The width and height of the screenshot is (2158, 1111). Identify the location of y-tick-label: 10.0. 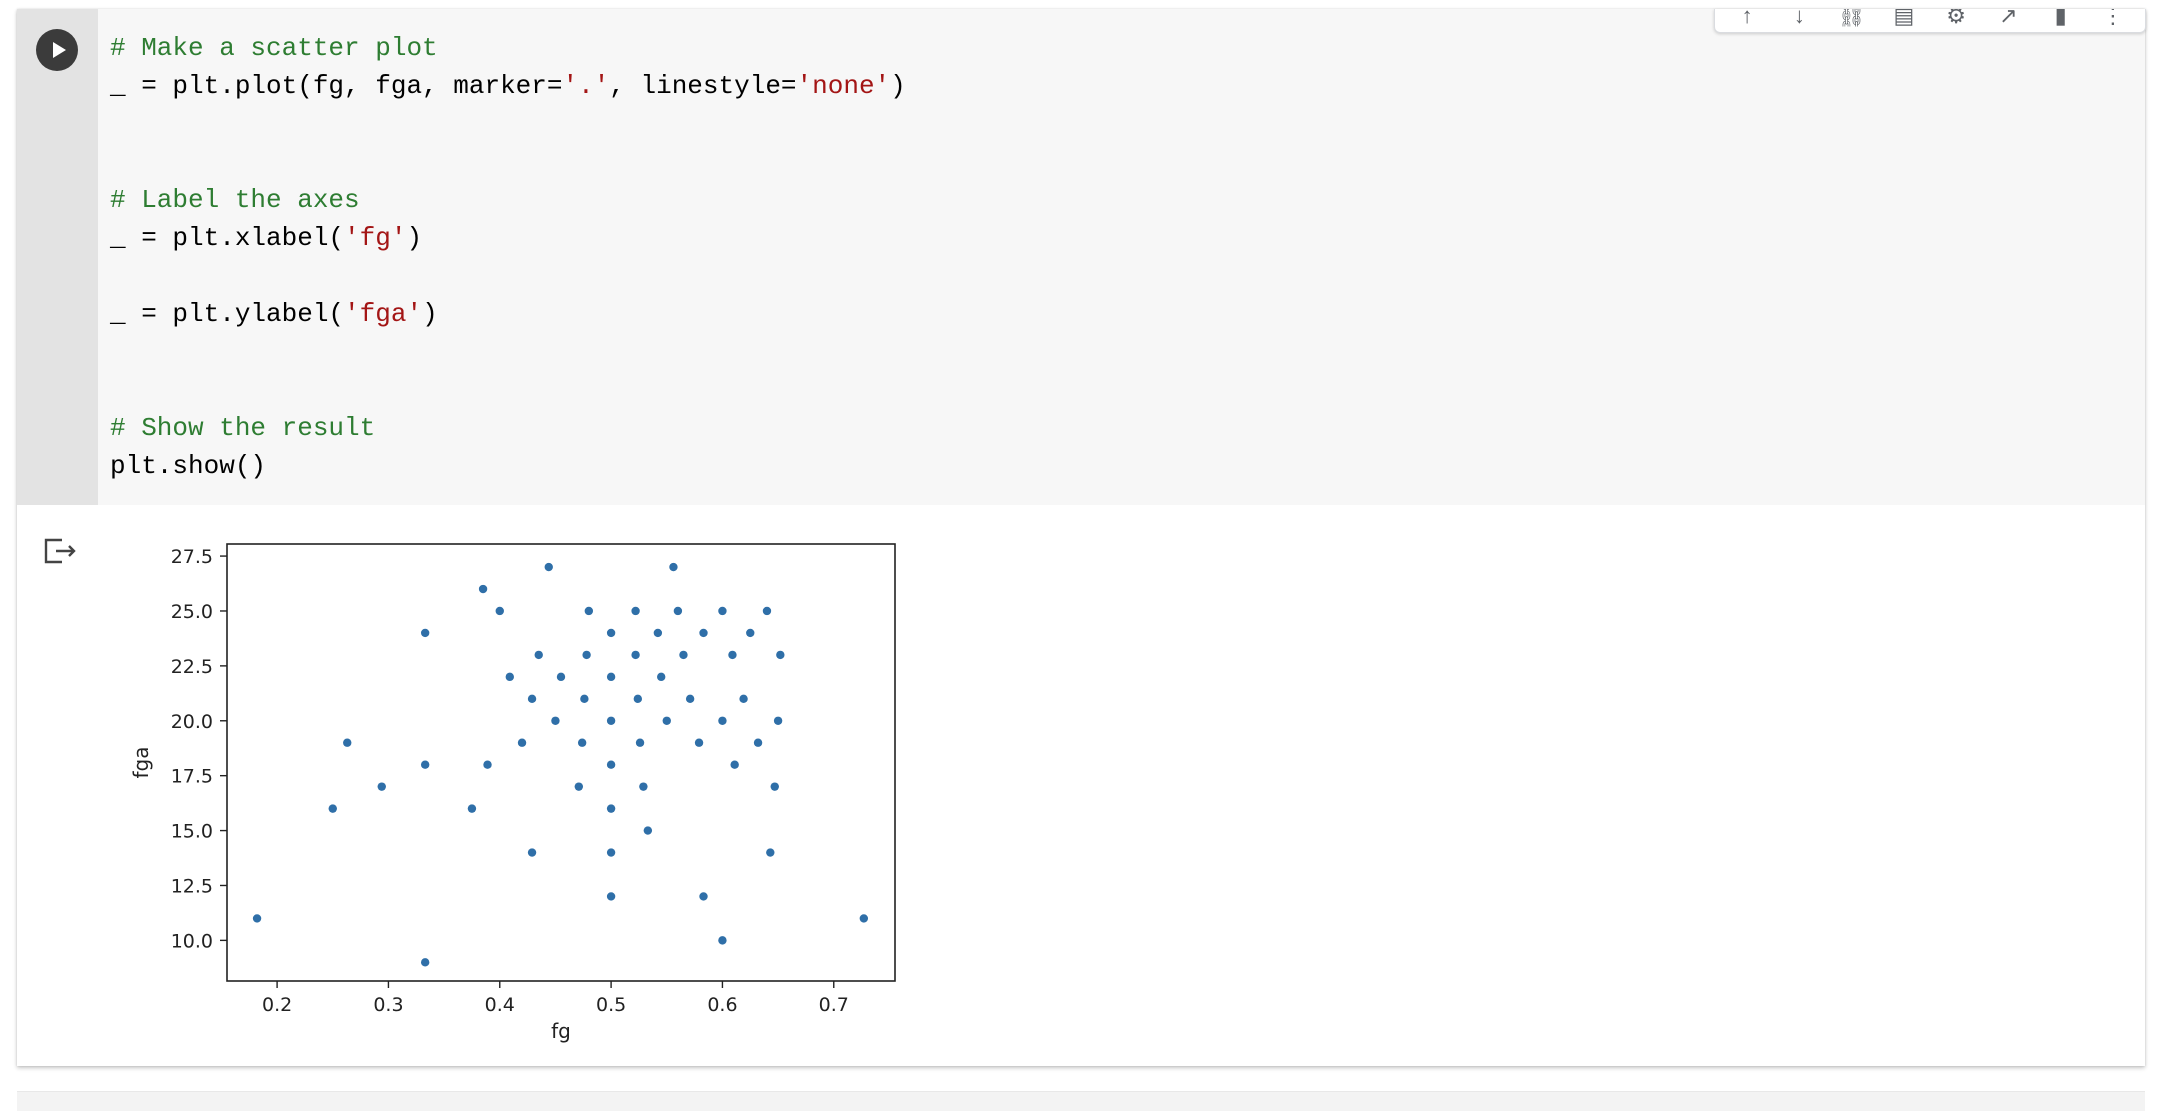
(192, 941).